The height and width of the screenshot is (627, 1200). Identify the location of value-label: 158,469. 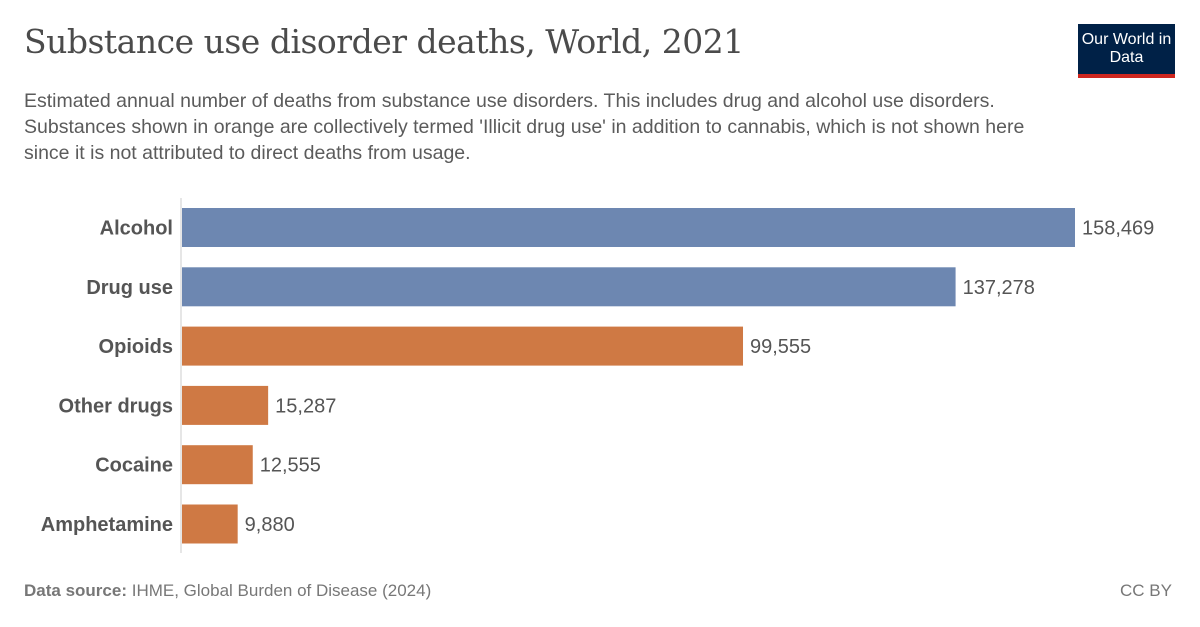
(1118, 229).